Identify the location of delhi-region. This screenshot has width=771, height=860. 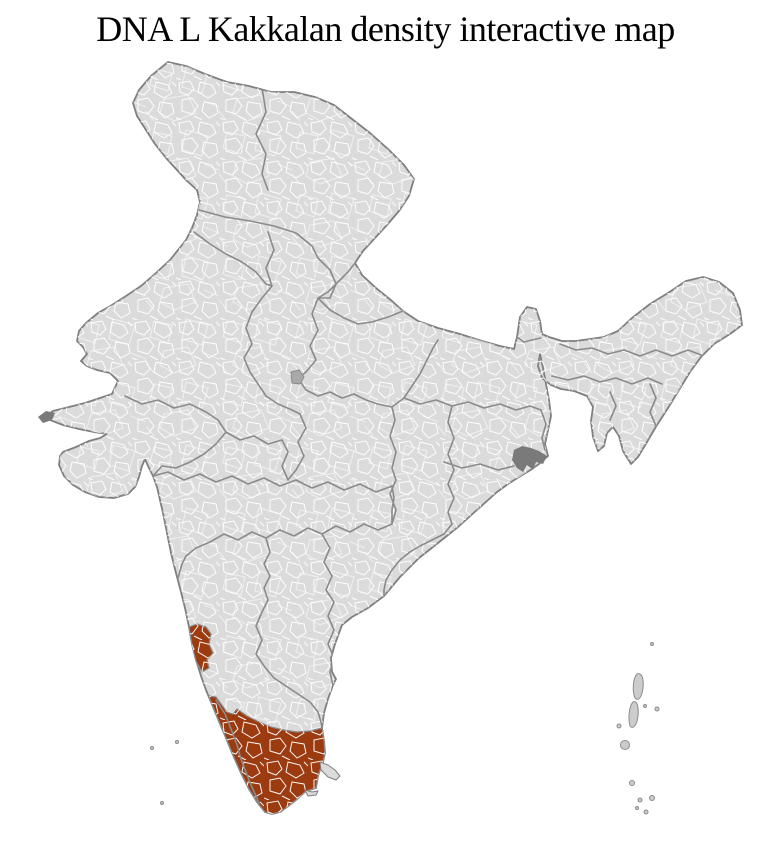
(297, 377).